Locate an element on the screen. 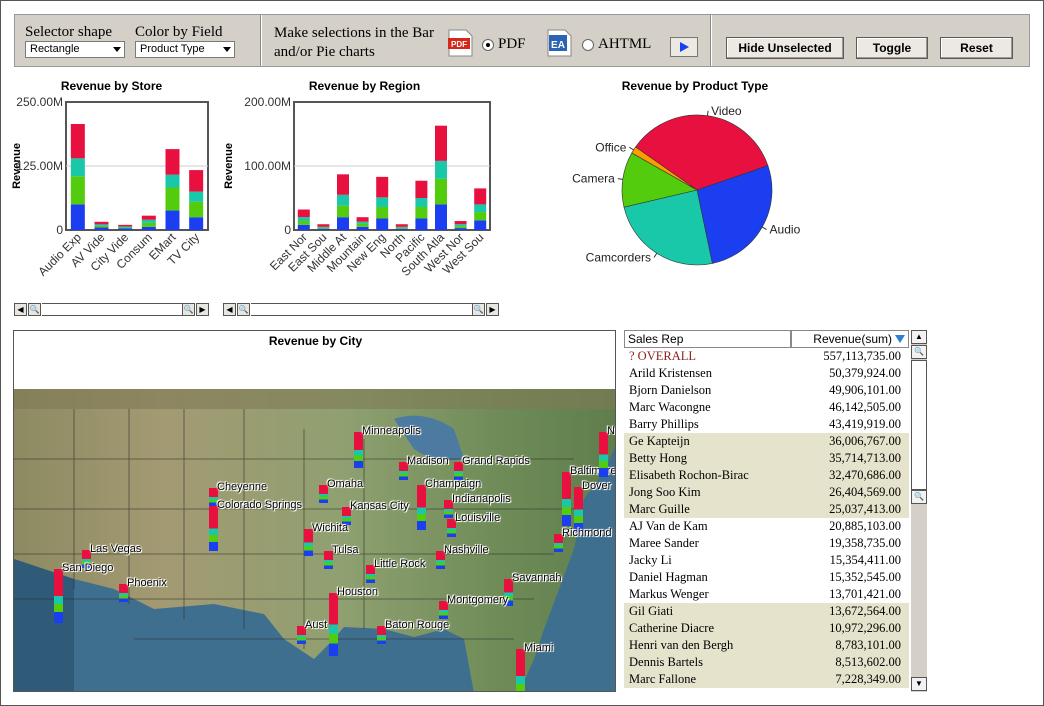 This screenshot has width=1044, height=706. sort-desc-icon is located at coordinates (900, 339).